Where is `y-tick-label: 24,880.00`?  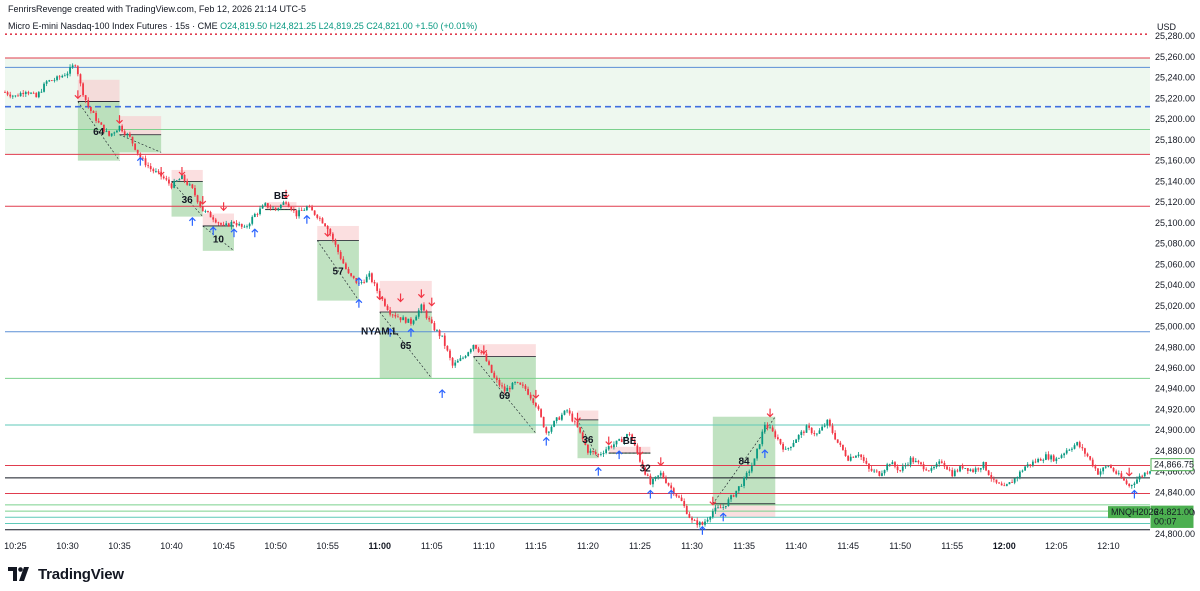 y-tick-label: 24,880.00 is located at coordinates (1175, 451).